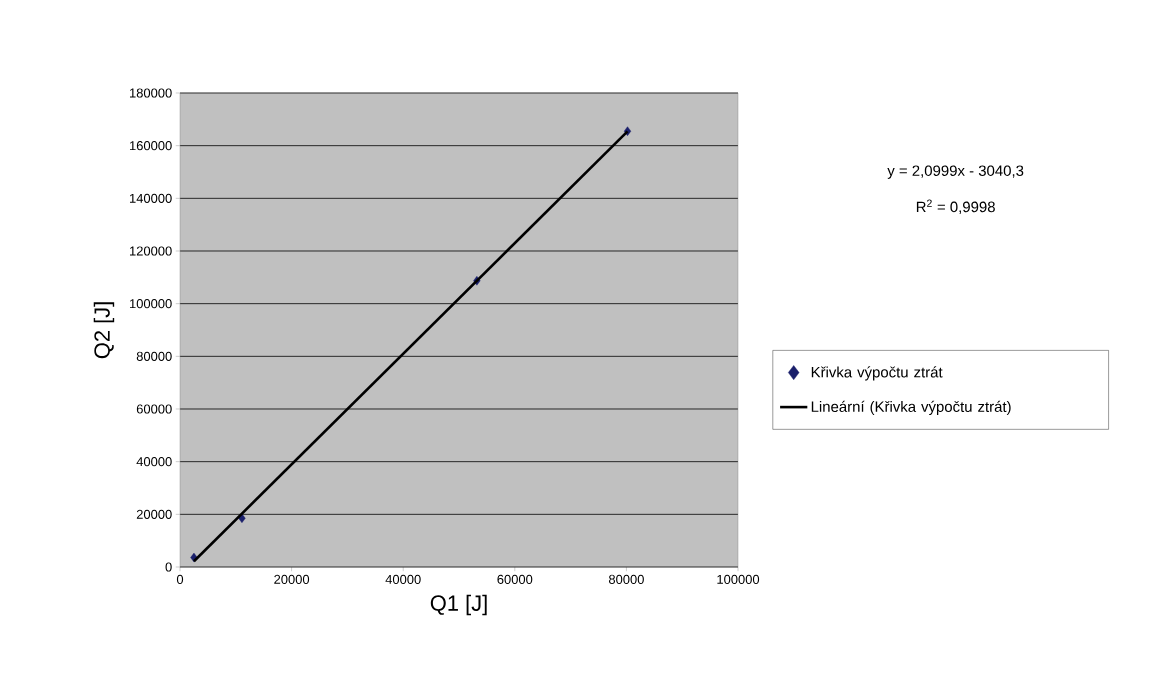 Image resolution: width=1150 pixels, height=681 pixels. What do you see at coordinates (626, 579) in the screenshot?
I see `x-tick-label: 80000` at bounding box center [626, 579].